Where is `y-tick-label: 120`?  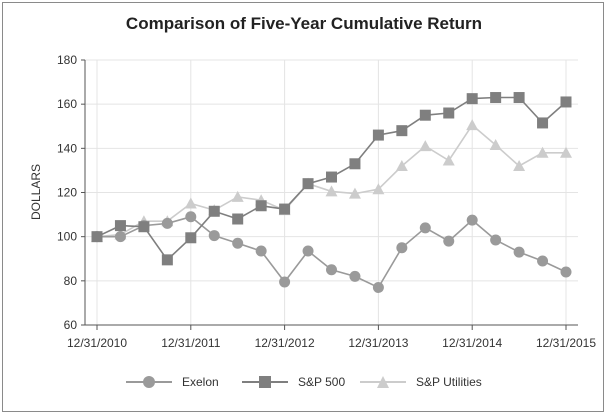
y-tick-label: 120 is located at coordinates (67, 193).